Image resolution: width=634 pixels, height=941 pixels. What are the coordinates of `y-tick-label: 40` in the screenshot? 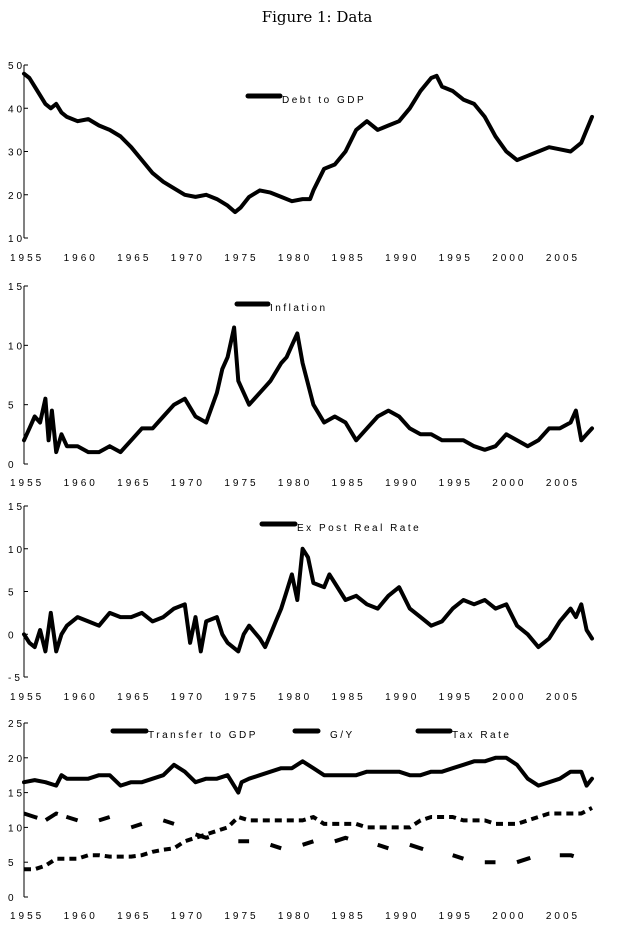 It's located at (16, 109).